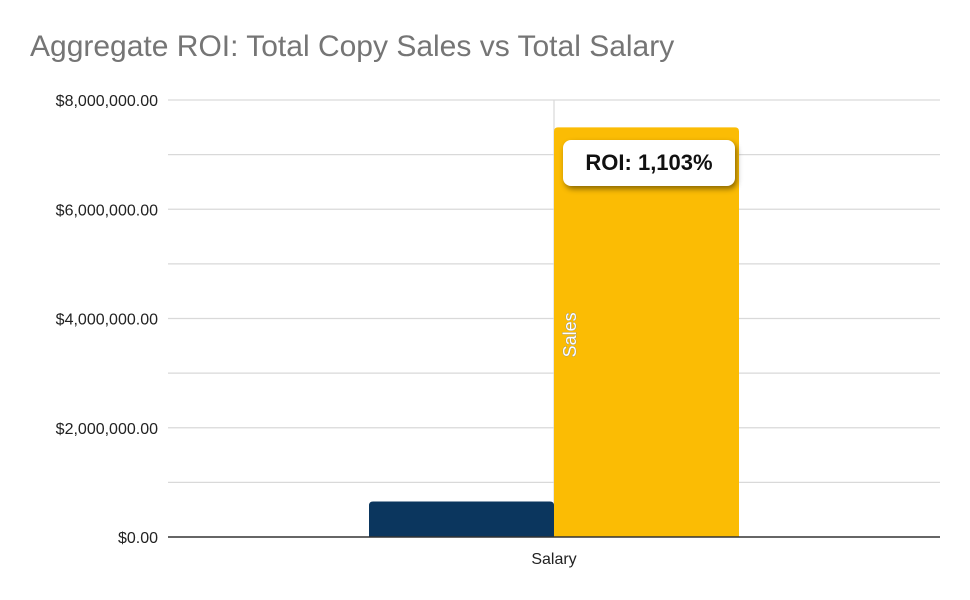  I want to click on x-tick-label: Salary, so click(553, 559).